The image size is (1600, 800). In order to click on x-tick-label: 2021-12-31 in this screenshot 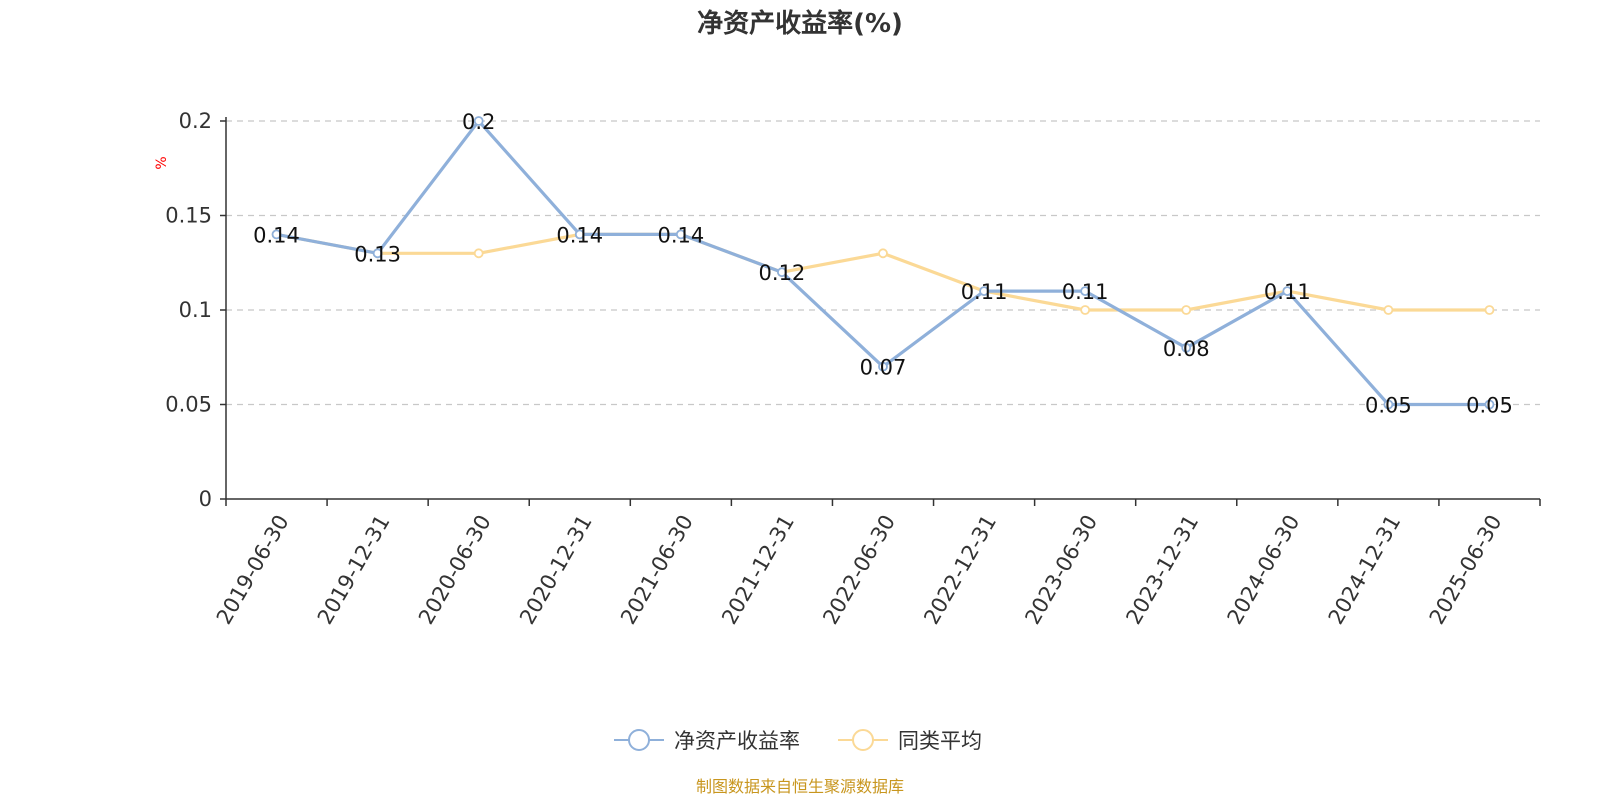, I will do `click(758, 570)`.